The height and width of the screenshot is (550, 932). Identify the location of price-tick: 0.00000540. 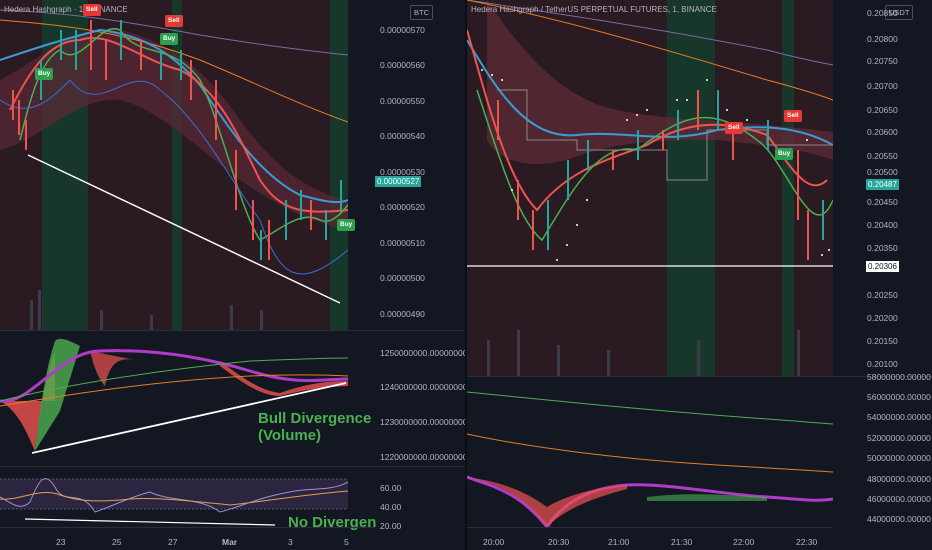
(402, 136).